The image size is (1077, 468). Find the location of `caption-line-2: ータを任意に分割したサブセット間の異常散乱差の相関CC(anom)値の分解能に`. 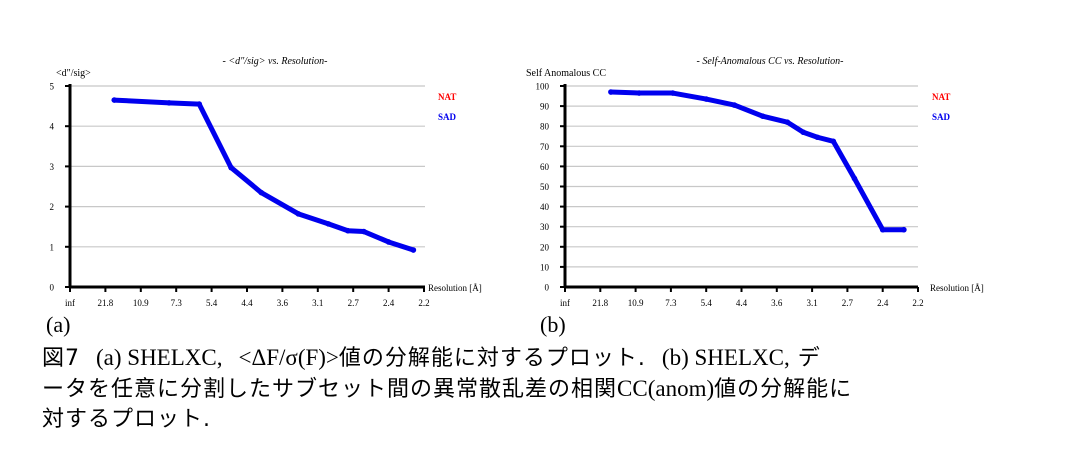

caption-line-2: ータを任意に分割したサブセット間の異常散乱差の相関CC(anom)値の分解能に is located at coordinates (542, 389).